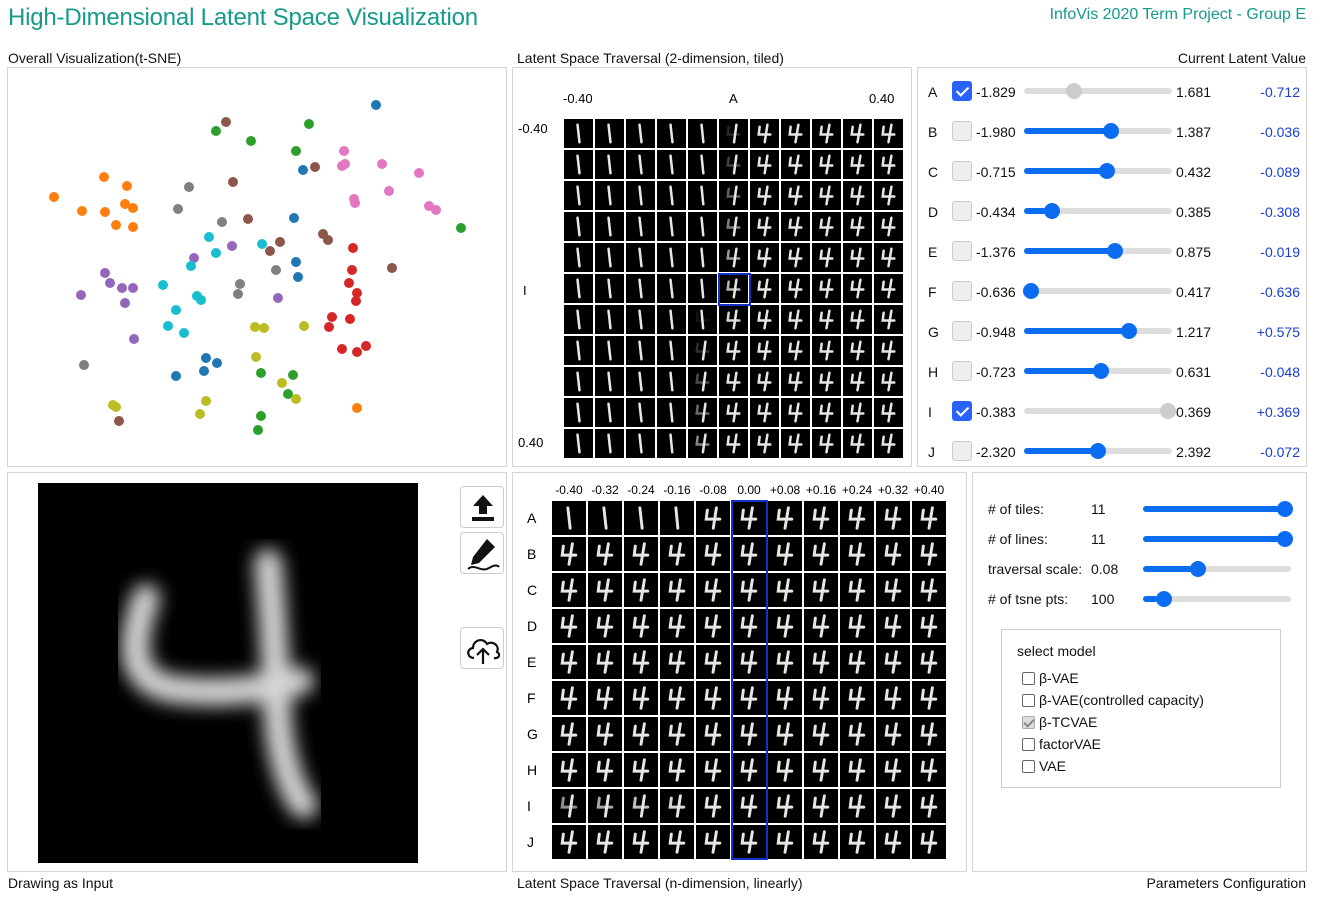  What do you see at coordinates (962, 371) in the screenshot?
I see `latent-checkbox` at bounding box center [962, 371].